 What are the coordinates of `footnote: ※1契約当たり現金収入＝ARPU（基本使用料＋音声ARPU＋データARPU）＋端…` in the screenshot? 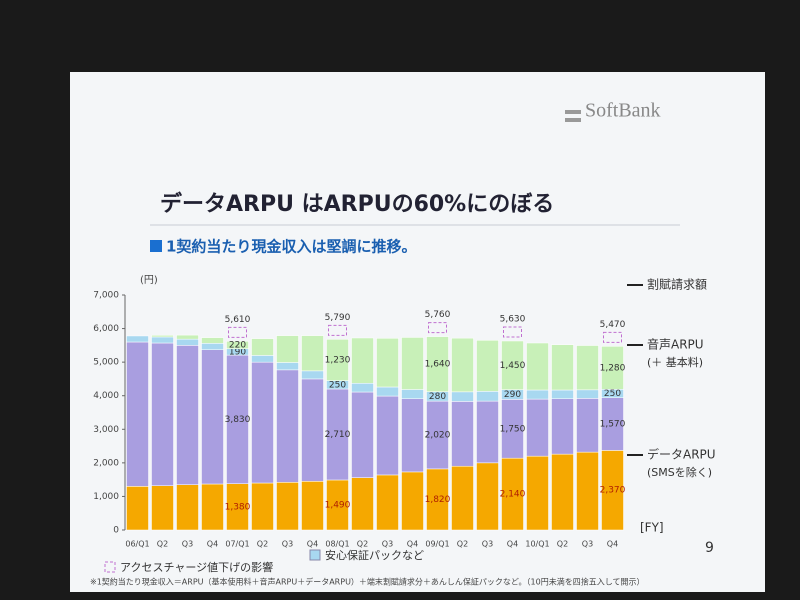 It's located at (367, 582).